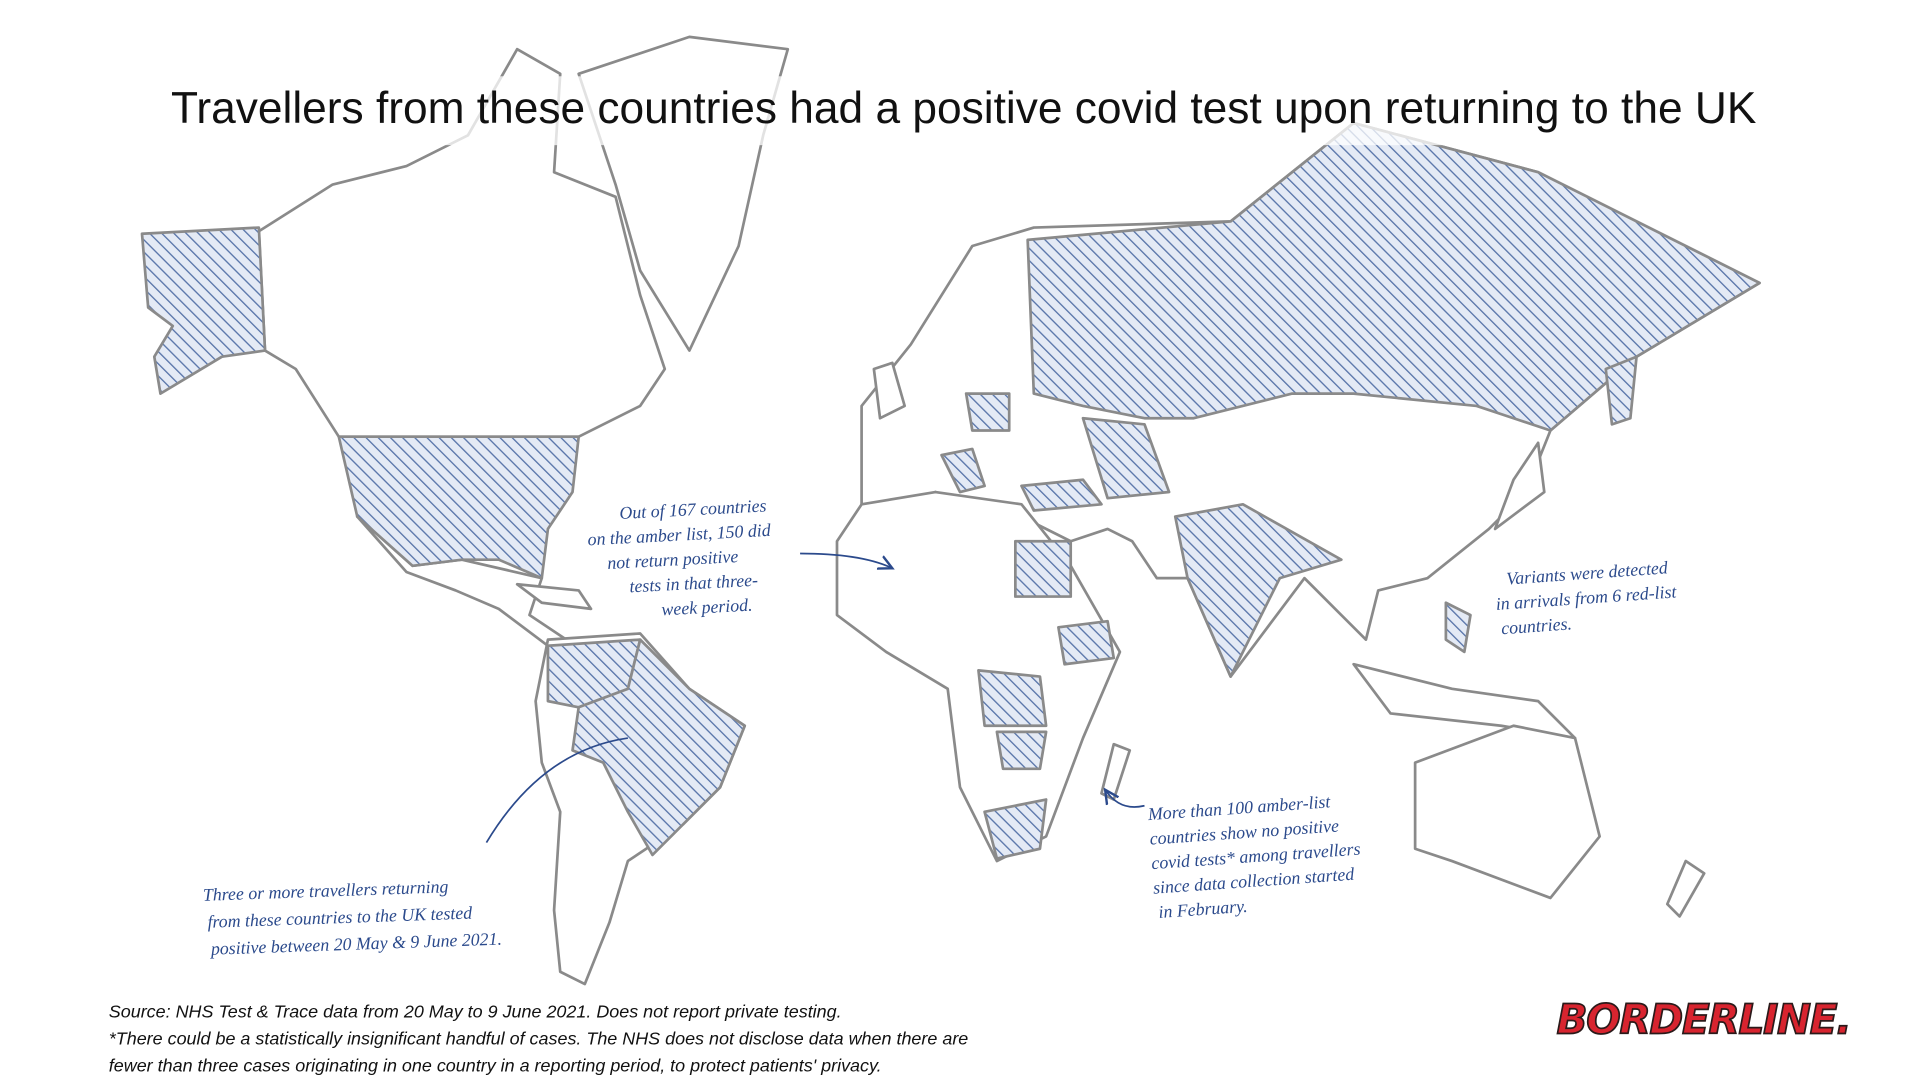 Image resolution: width=1920 pixels, height=1080 pixels. Describe the element at coordinates (707, 607) in the screenshot. I see `annotation-line: week period.` at that location.